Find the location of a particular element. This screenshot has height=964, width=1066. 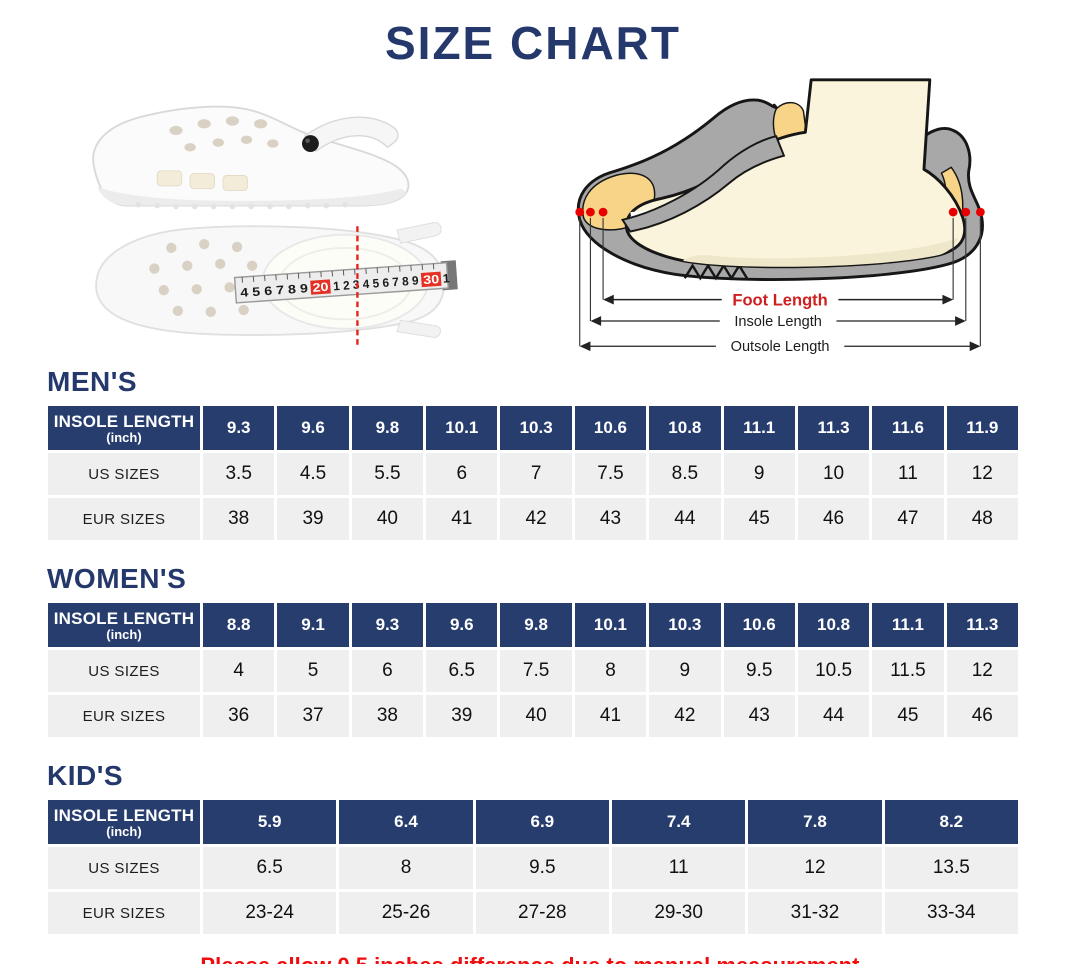

section-heading-mens: MEN'S is located at coordinates (92, 381).